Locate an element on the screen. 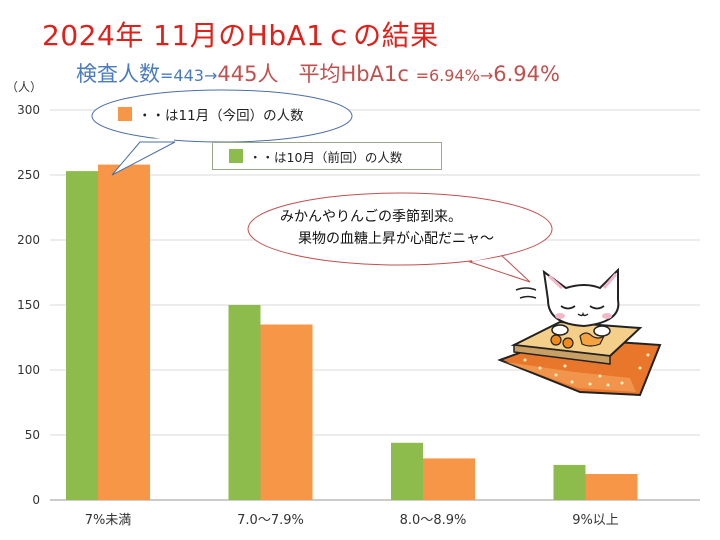 The image size is (720, 540). y-tick-label: 200 is located at coordinates (28, 240).